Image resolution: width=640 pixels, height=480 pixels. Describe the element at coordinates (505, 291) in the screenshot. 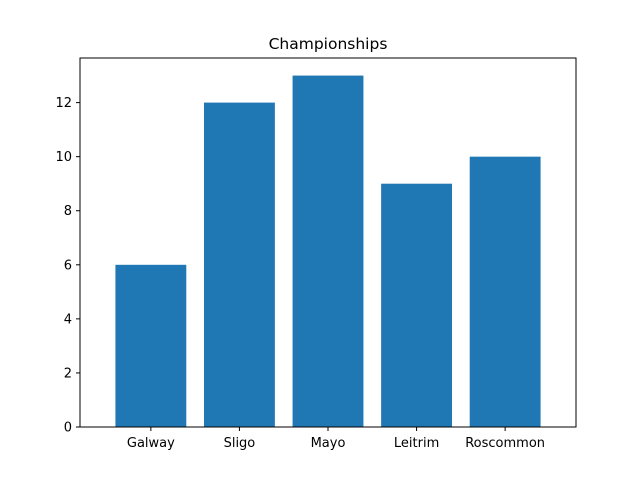

I see `bar-roscommon` at that location.